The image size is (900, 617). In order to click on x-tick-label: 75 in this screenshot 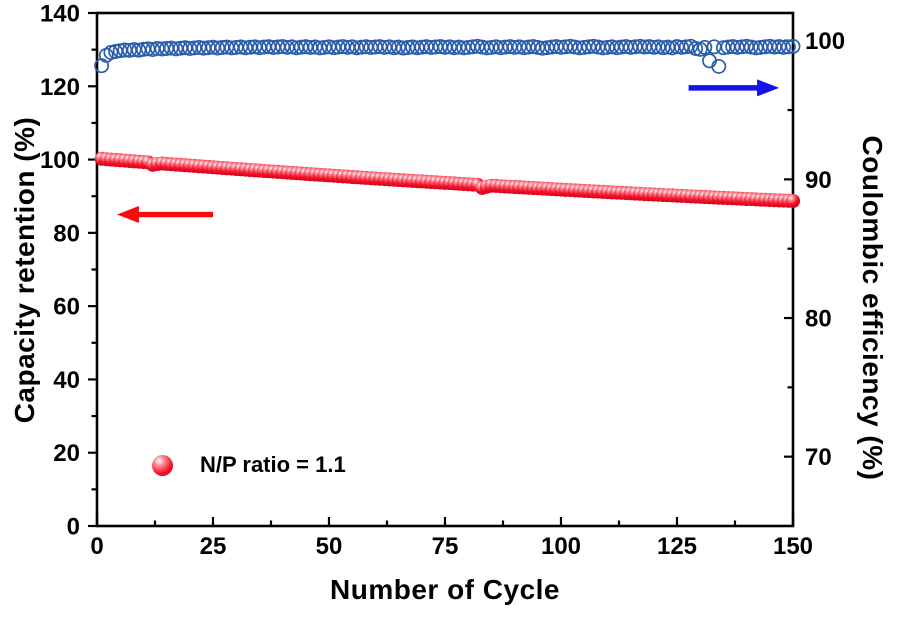, I will do `click(445, 546)`.